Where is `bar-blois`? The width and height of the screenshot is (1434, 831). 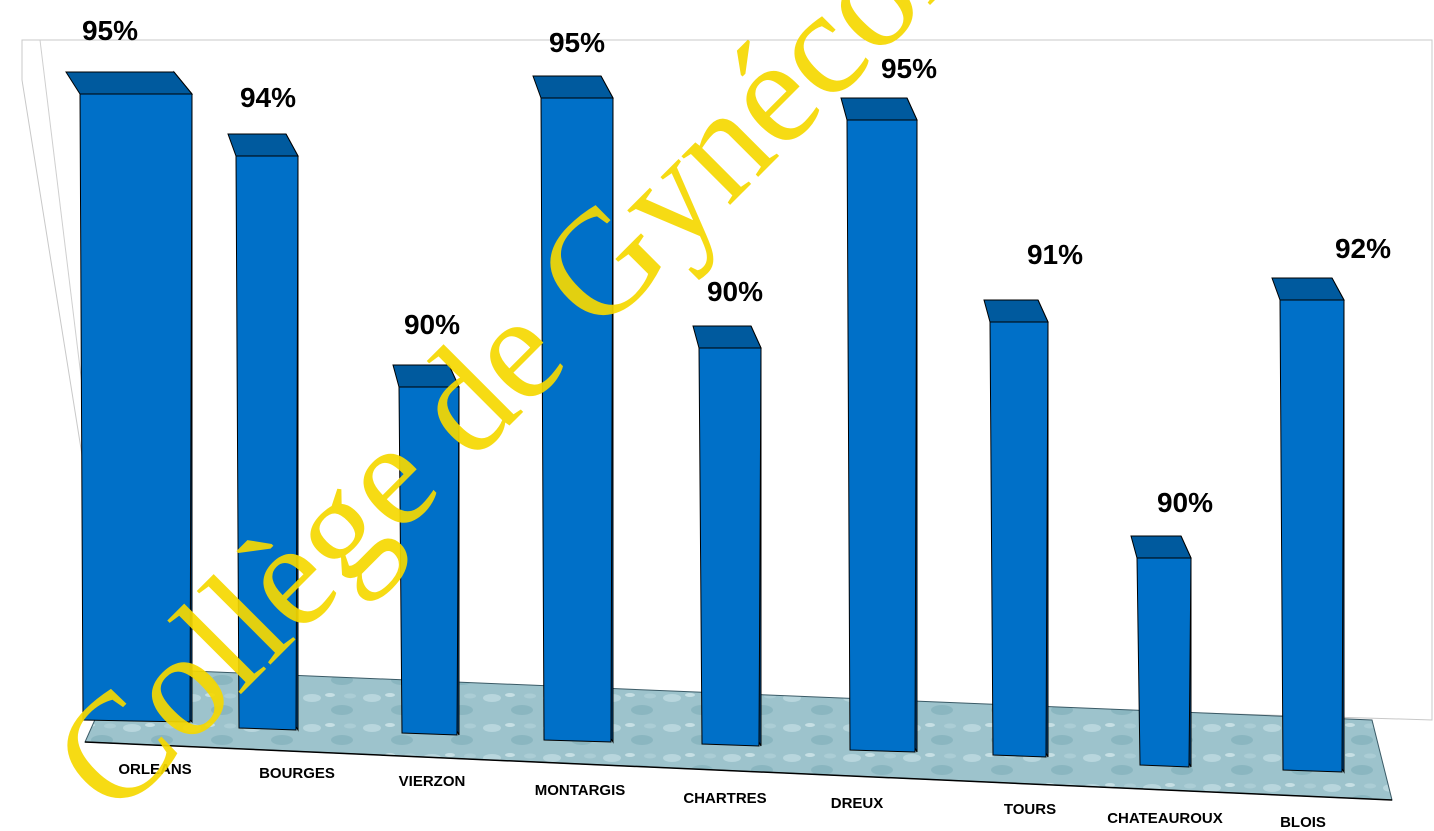 bar-blois is located at coordinates (1308, 525).